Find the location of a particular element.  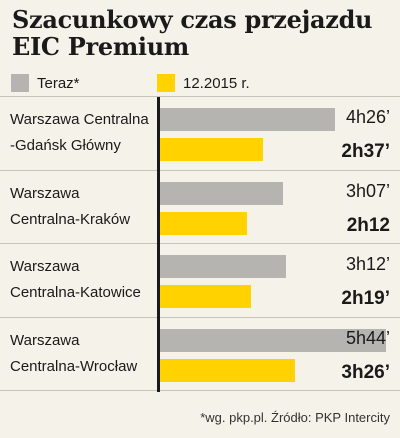

legend-item-12-2015: 12.2015 r. is located at coordinates (203, 83).